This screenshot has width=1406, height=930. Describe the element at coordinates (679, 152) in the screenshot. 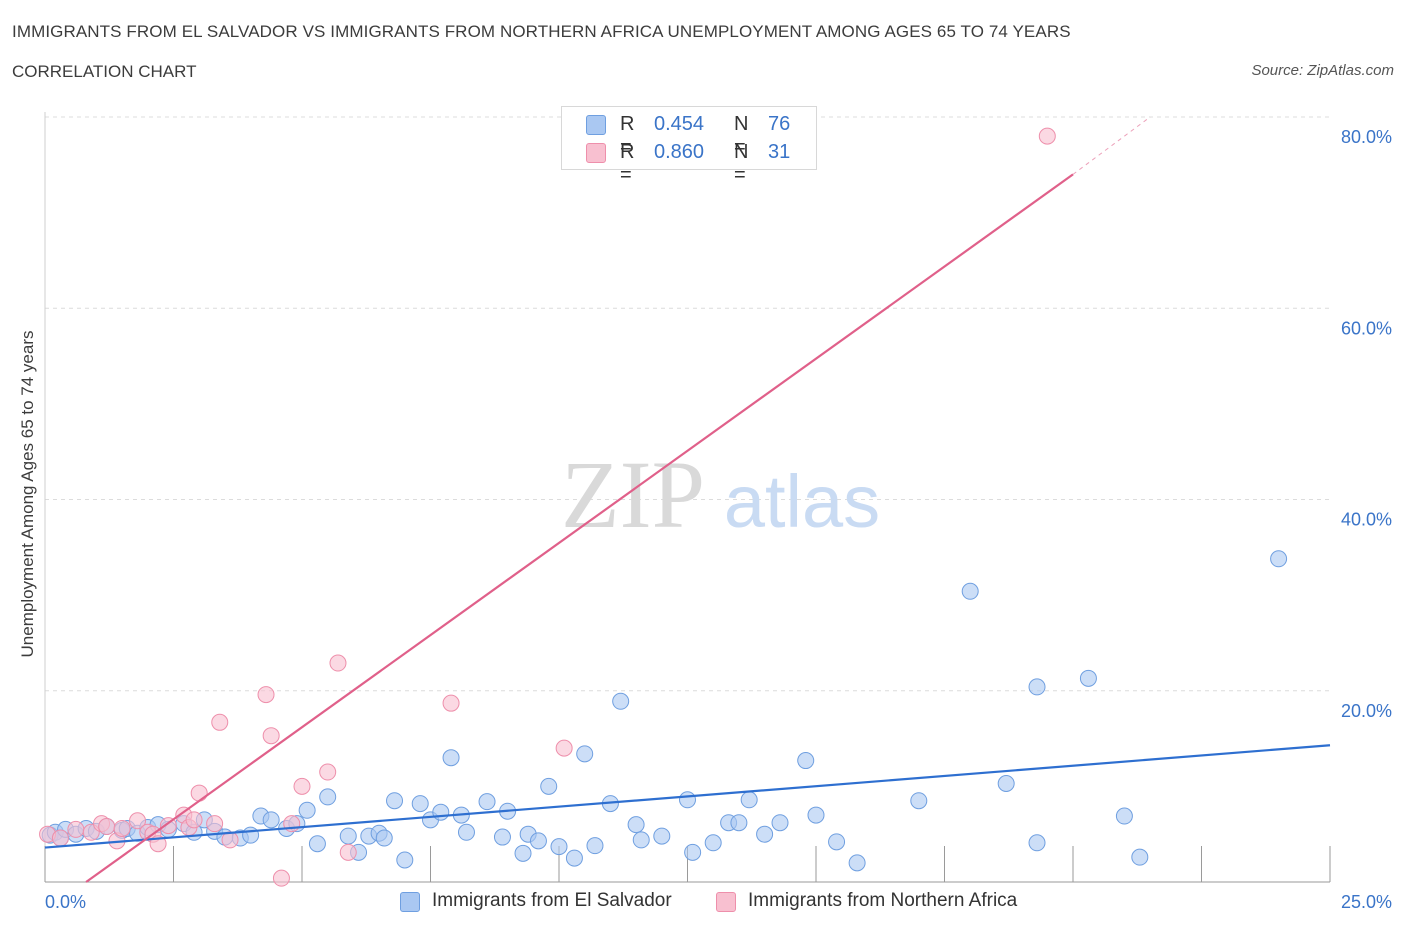

I see `legend-r-value: 0.860` at that location.